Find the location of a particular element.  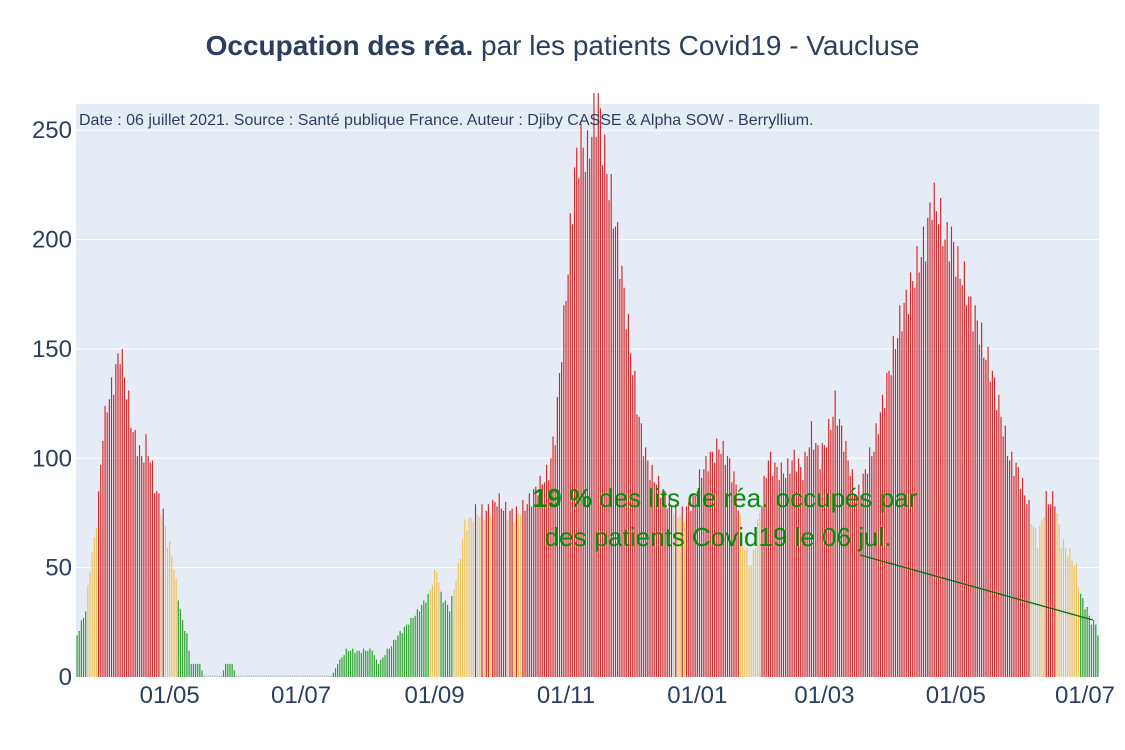

y-tick-label: 50 is located at coordinates (58, 568).